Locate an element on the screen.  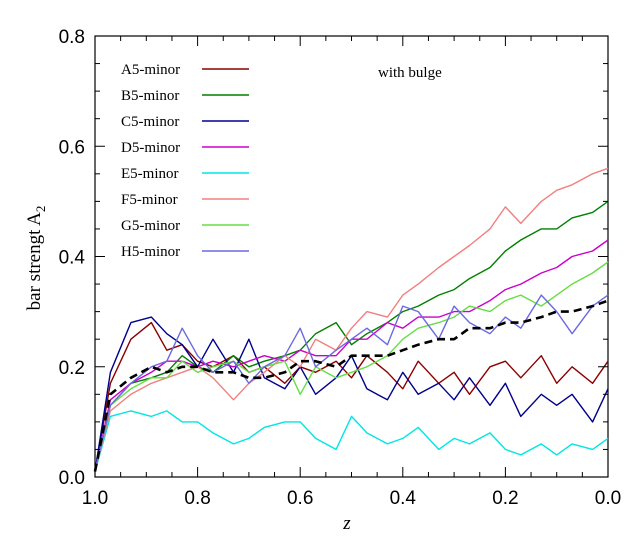
x-tick-label: 0.8 is located at coordinates (197, 498).